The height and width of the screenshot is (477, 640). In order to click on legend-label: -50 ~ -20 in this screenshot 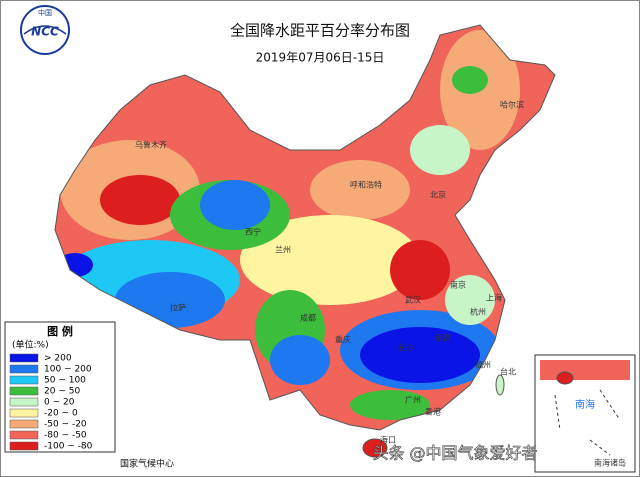, I will do `click(65, 425)`.